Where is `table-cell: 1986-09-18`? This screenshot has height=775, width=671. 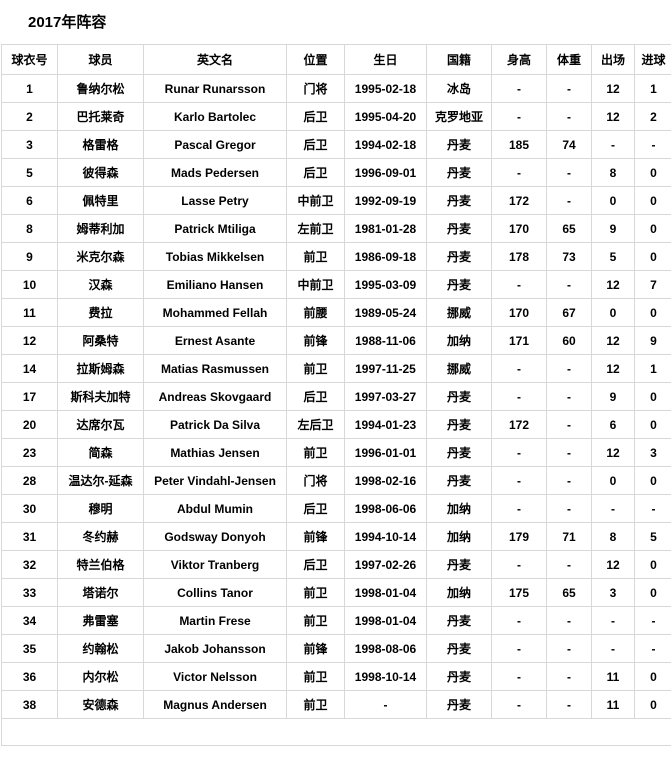 table-cell: 1986-09-18 is located at coordinates (385, 256).